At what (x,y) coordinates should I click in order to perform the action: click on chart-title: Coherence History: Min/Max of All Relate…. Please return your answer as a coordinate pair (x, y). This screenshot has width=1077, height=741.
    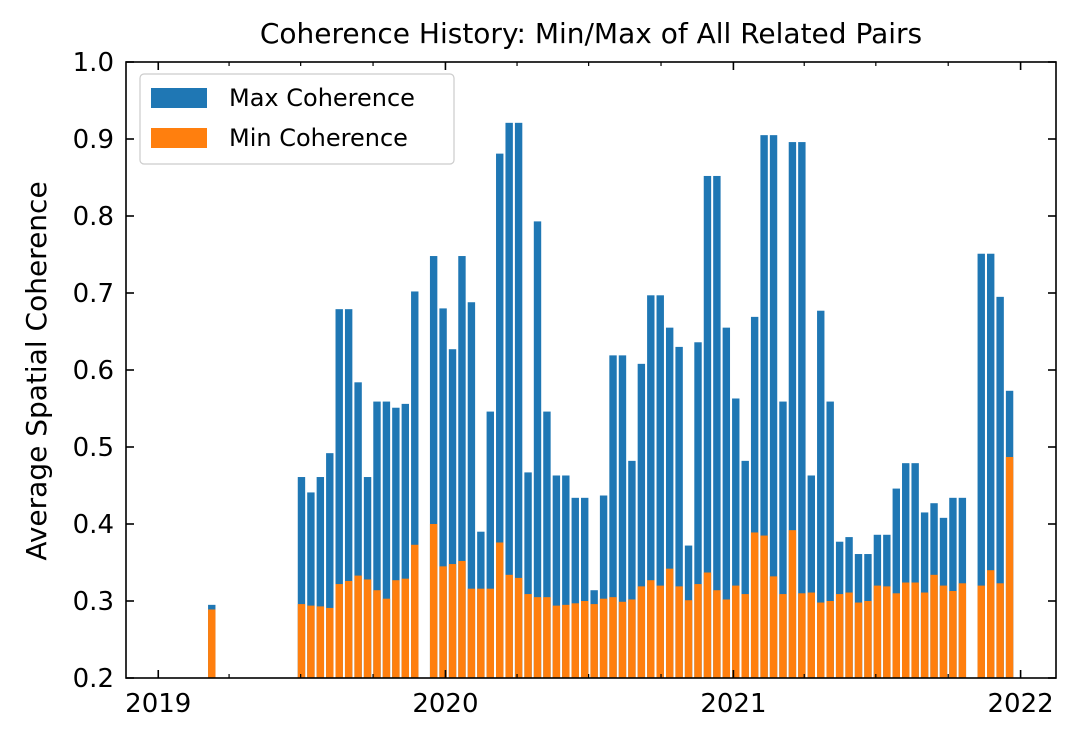
    Looking at the image, I should click on (591, 33).